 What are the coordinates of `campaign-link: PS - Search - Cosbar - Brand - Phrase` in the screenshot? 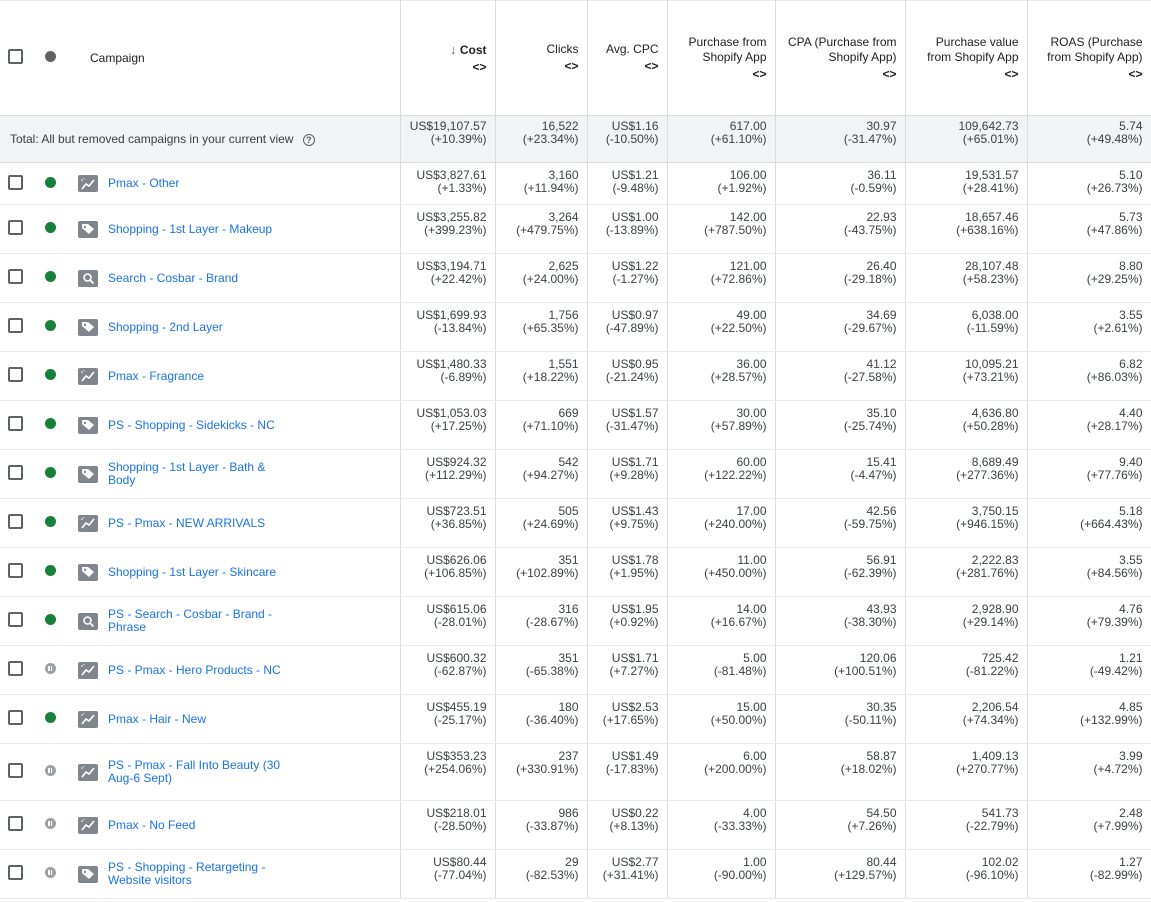 It's located at (190, 620).